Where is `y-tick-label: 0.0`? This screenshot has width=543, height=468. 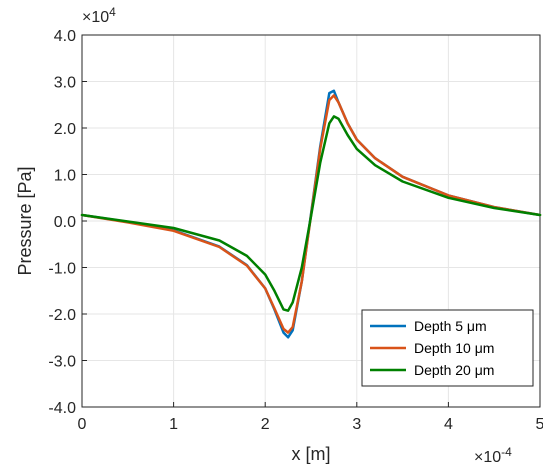 y-tick-label: 0.0 is located at coordinates (65, 222).